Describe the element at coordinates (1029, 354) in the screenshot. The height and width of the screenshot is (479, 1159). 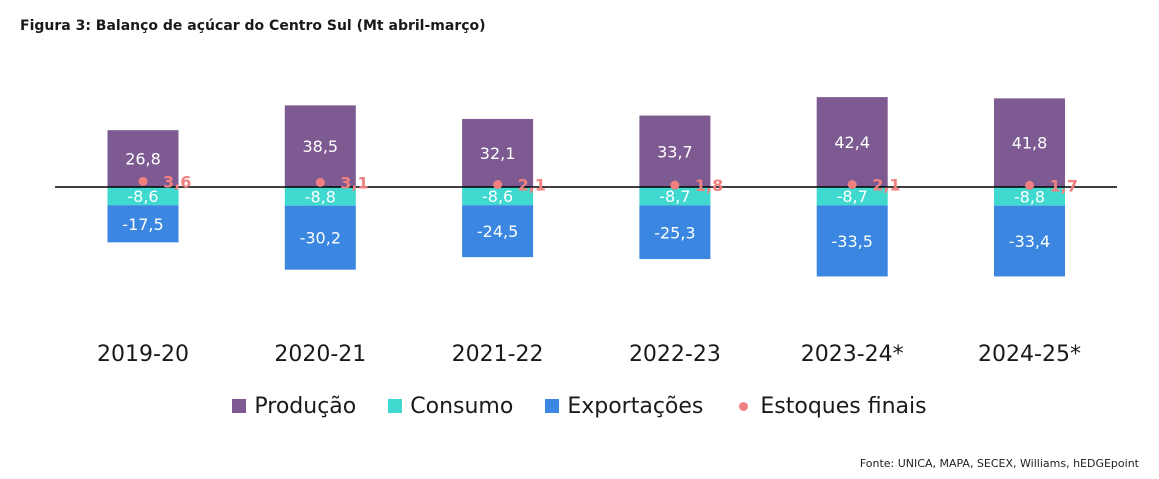
I see `x-tick-label: 2024-25*` at that location.